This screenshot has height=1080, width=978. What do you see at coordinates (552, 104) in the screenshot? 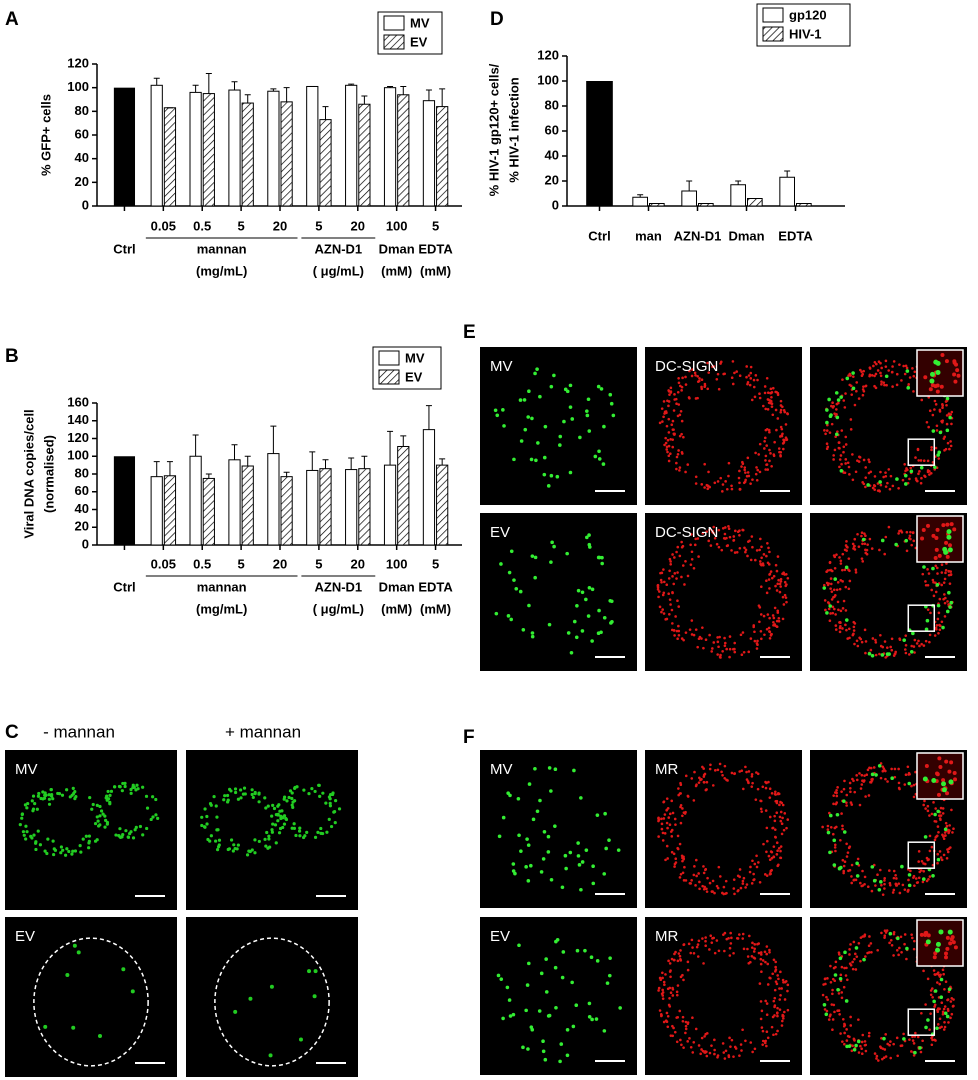
I see `y-tick-label: 80` at bounding box center [552, 104].